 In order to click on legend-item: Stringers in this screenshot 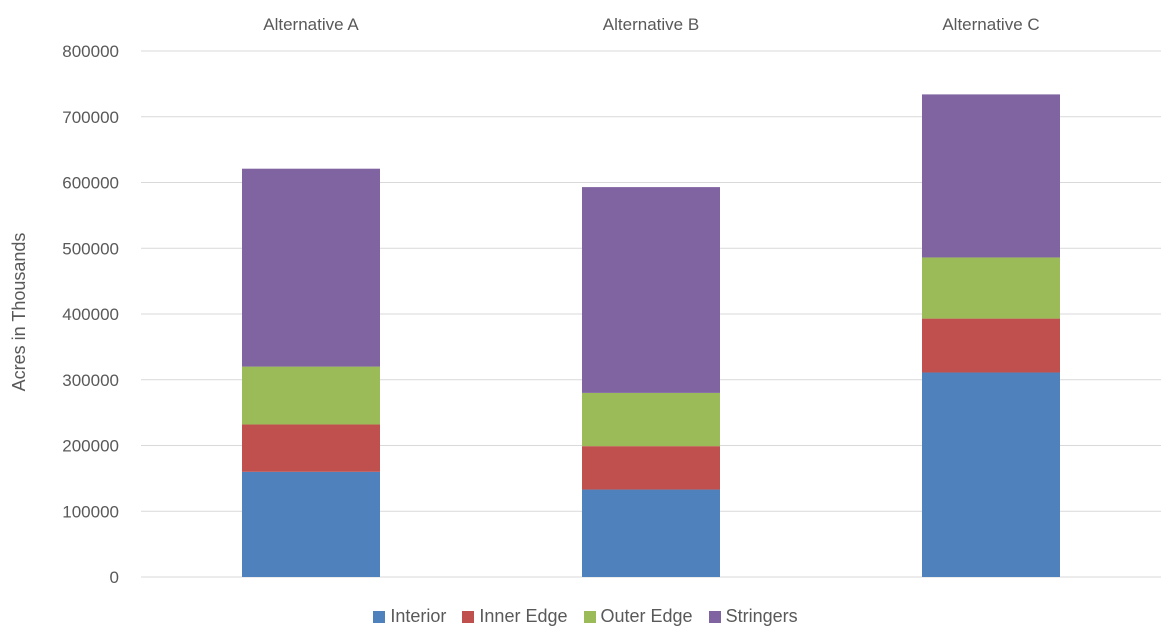, I will do `click(753, 616)`.